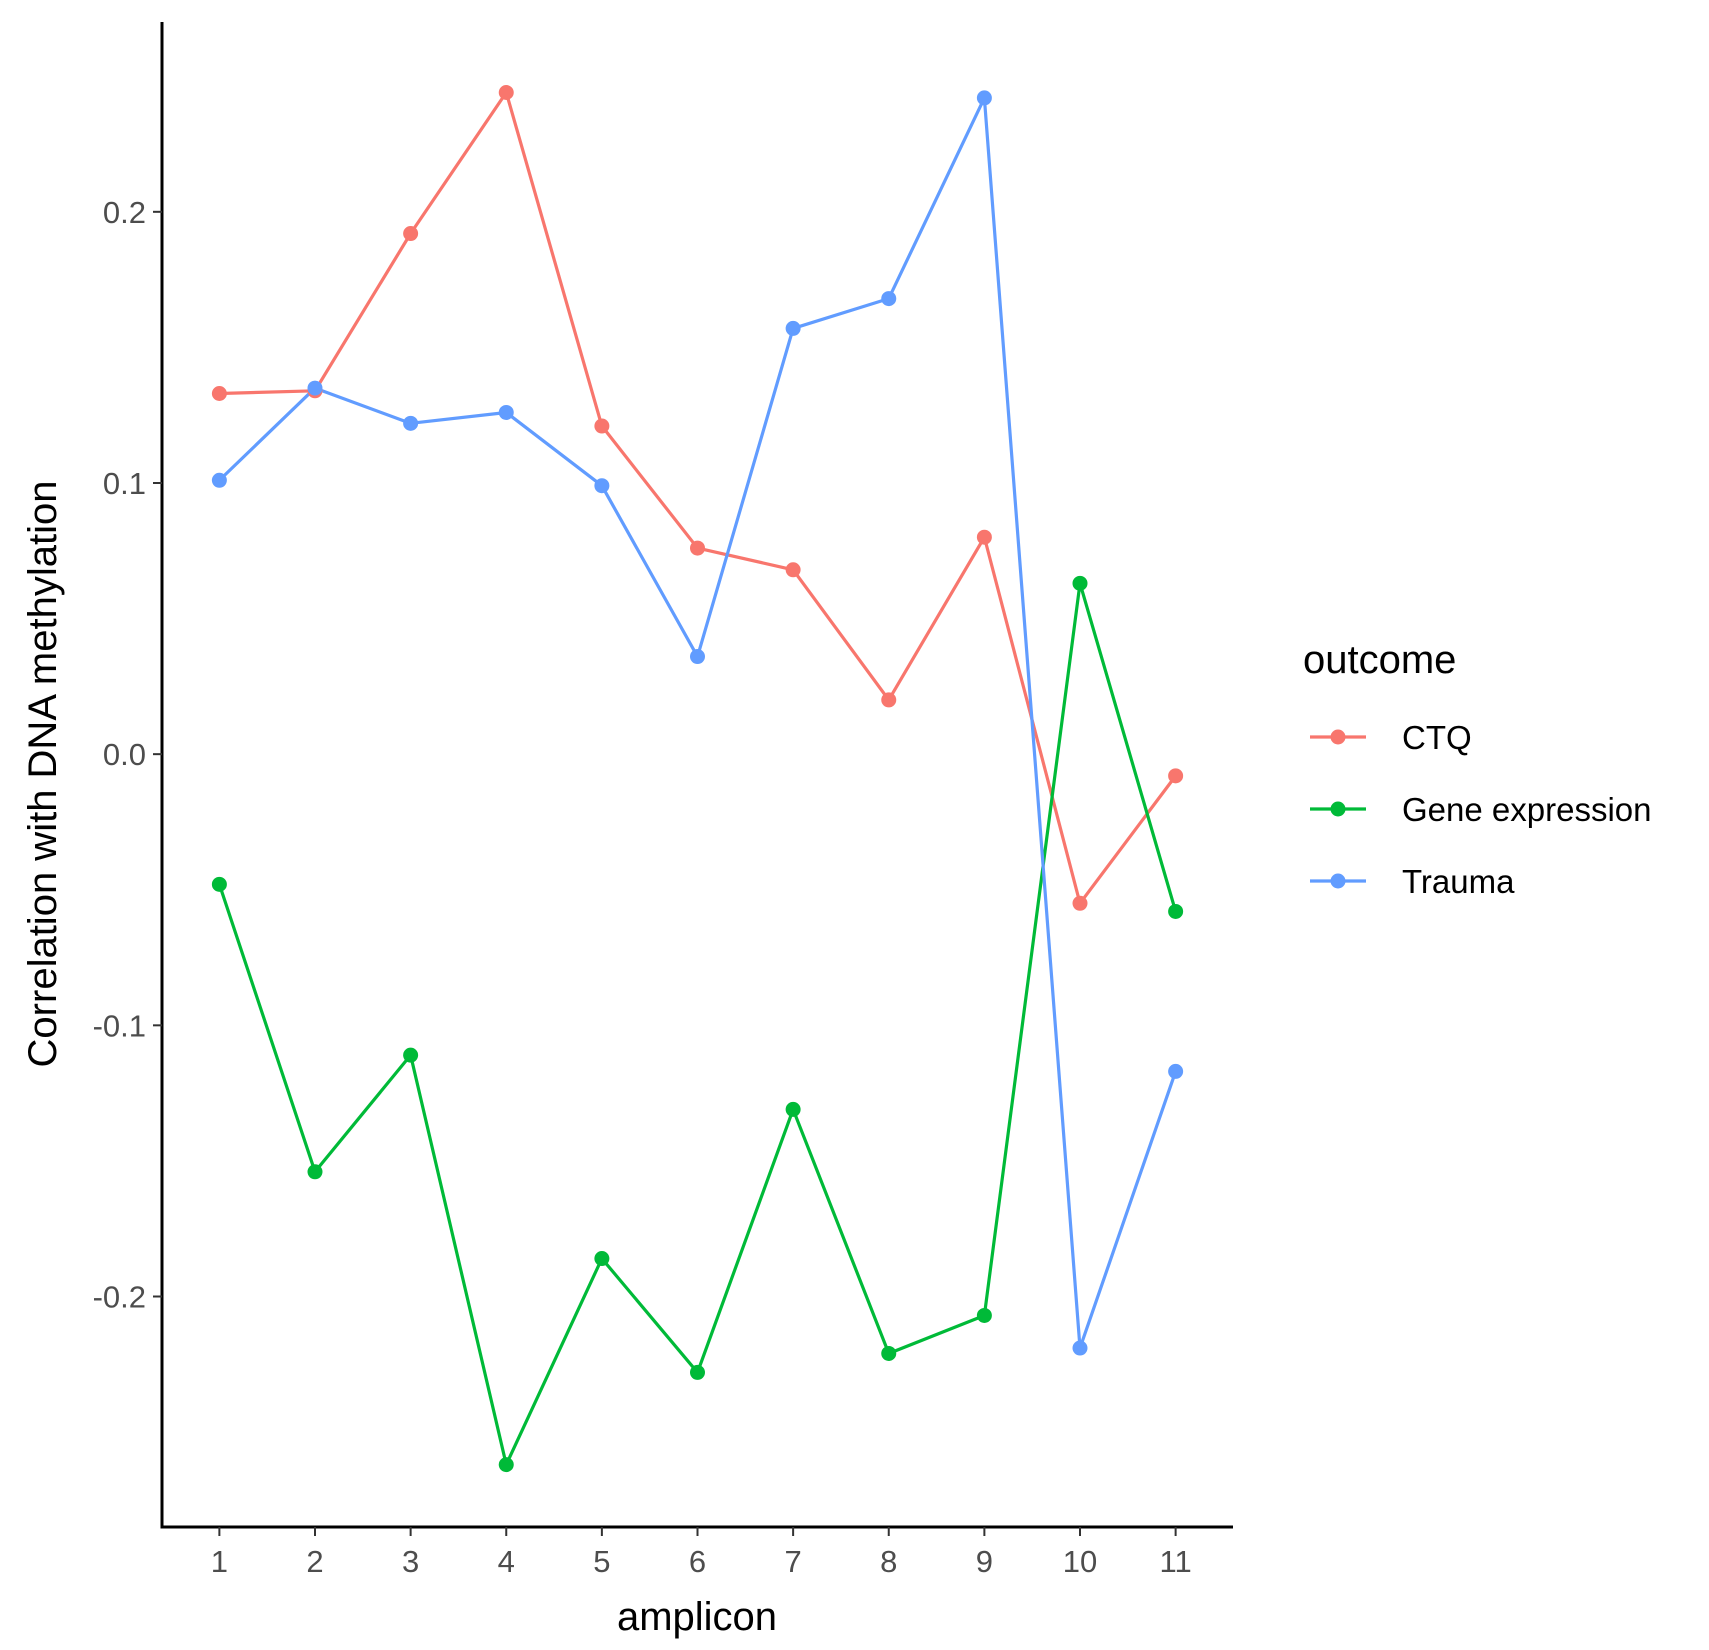 The height and width of the screenshot is (1650, 1709). Describe the element at coordinates (1391, 737) in the screenshot. I see `legend-item-ctq: CTQ` at that location.